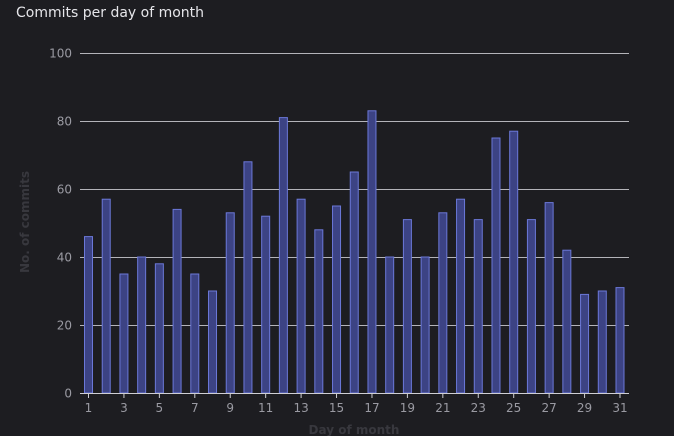 This screenshot has width=674, height=436. I want to click on x-tick-label: 27, so click(548, 408).